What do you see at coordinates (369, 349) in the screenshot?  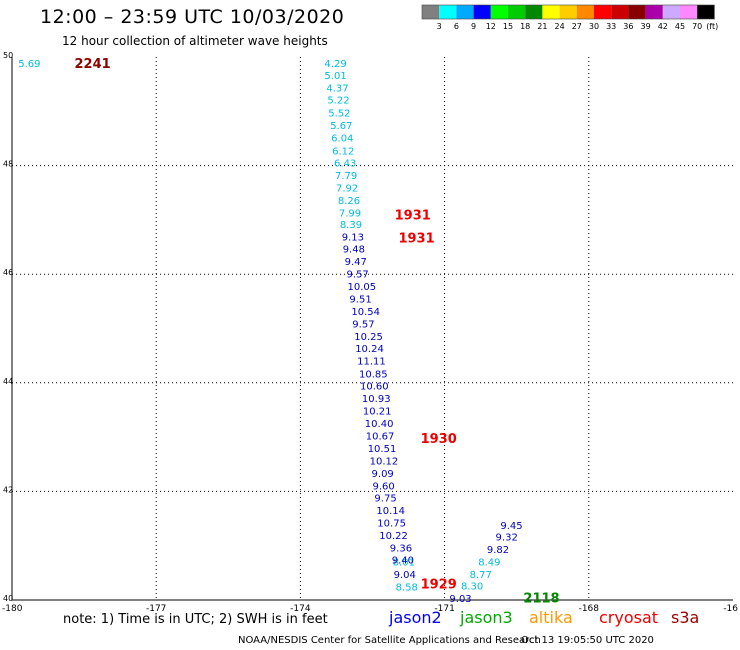 I see `data-point-label: 10.24` at bounding box center [369, 349].